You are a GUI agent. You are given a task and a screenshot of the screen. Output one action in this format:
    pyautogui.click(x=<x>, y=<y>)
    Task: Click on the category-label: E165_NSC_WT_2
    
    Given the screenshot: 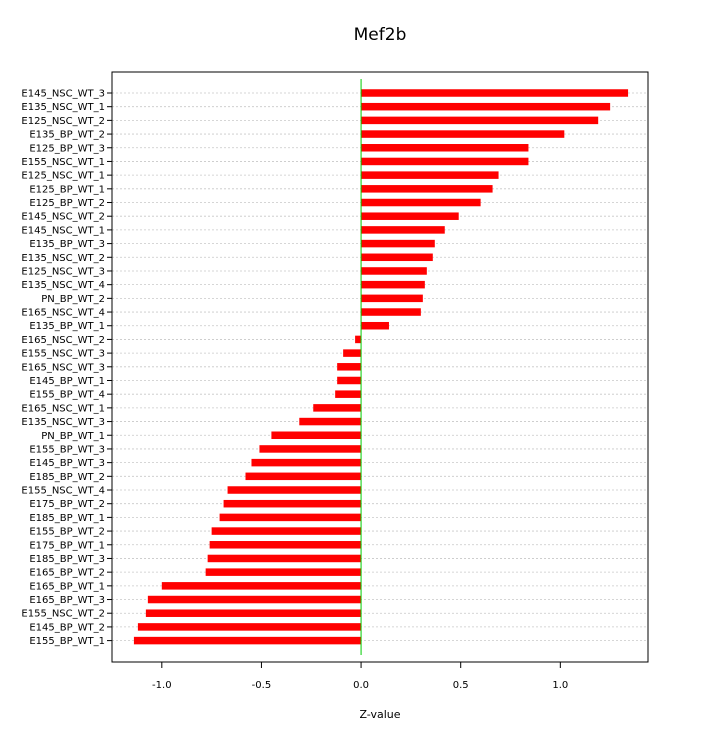 What is the action you would take?
    pyautogui.click(x=63, y=340)
    